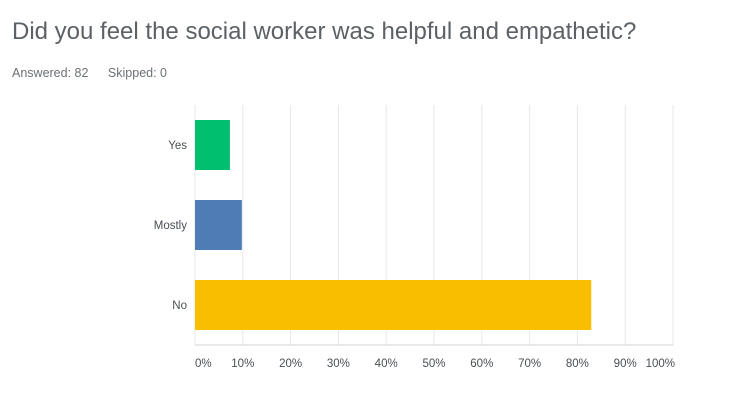 Image resolution: width=738 pixels, height=408 pixels. I want to click on bar-mostly, so click(218, 225).